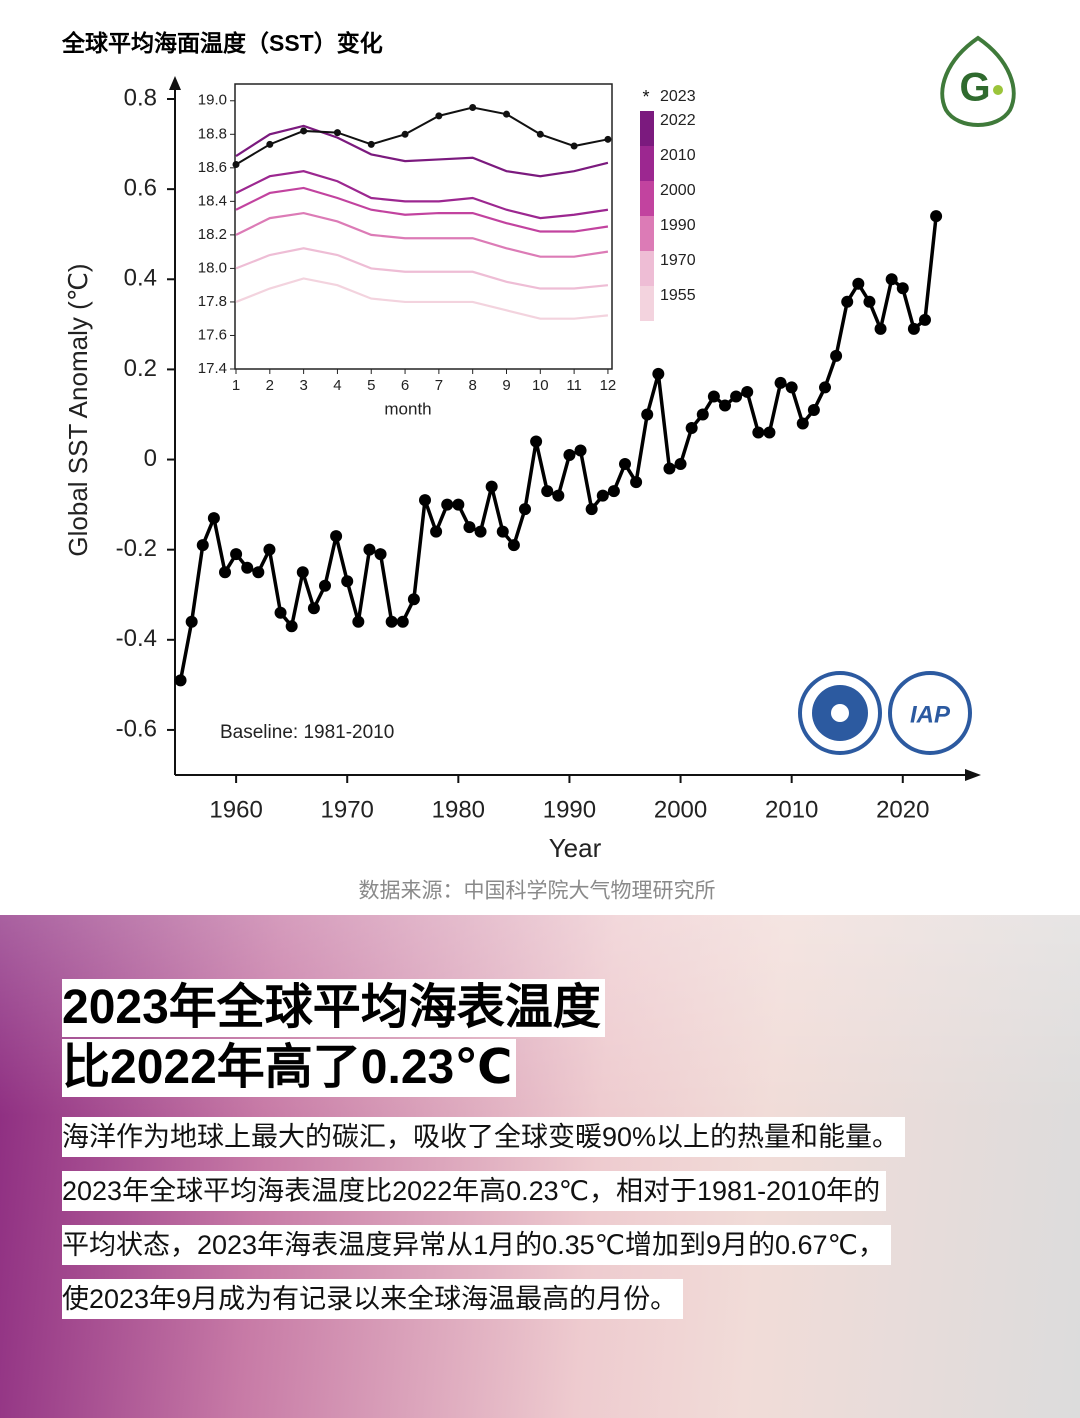 The width and height of the screenshot is (1080, 1418). Describe the element at coordinates (458, 809) in the screenshot. I see `x-tick-label: 1980` at that location.